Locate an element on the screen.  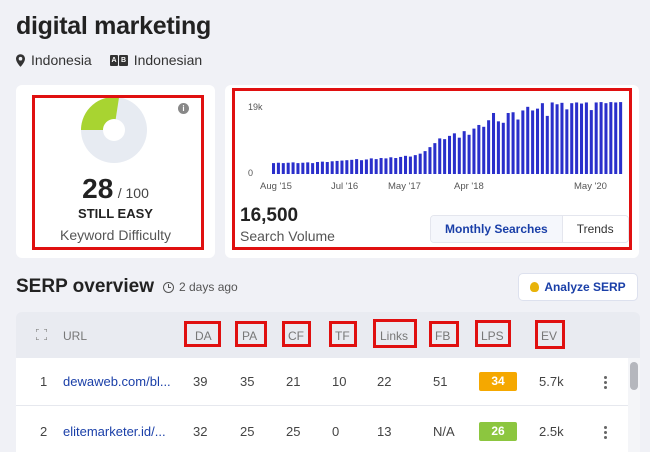
serp-overview-title: SERP overview is located at coordinates (85, 286).